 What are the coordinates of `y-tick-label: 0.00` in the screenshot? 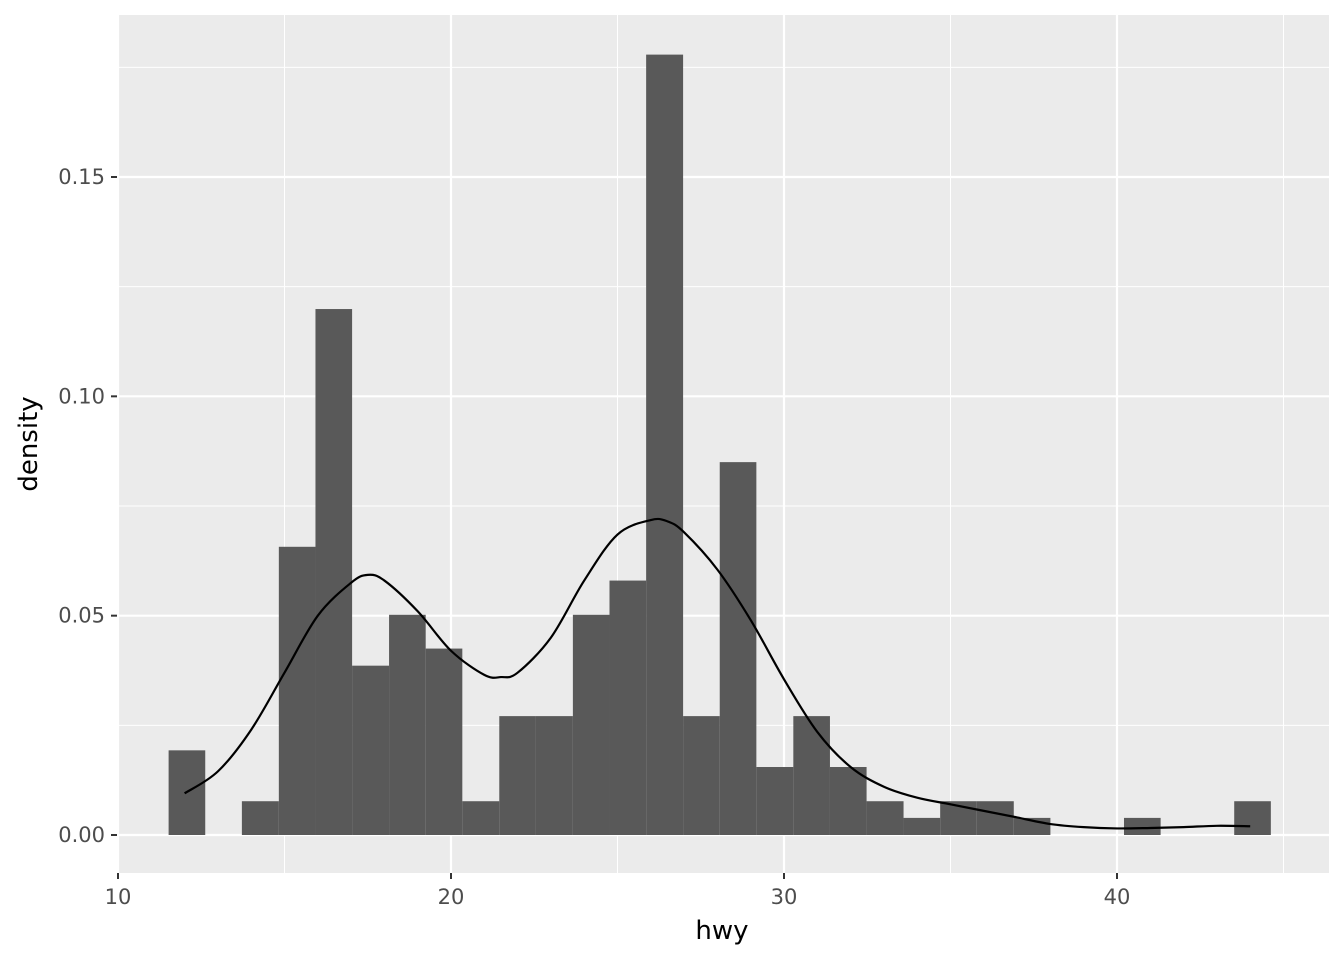 It's located at (81, 835).